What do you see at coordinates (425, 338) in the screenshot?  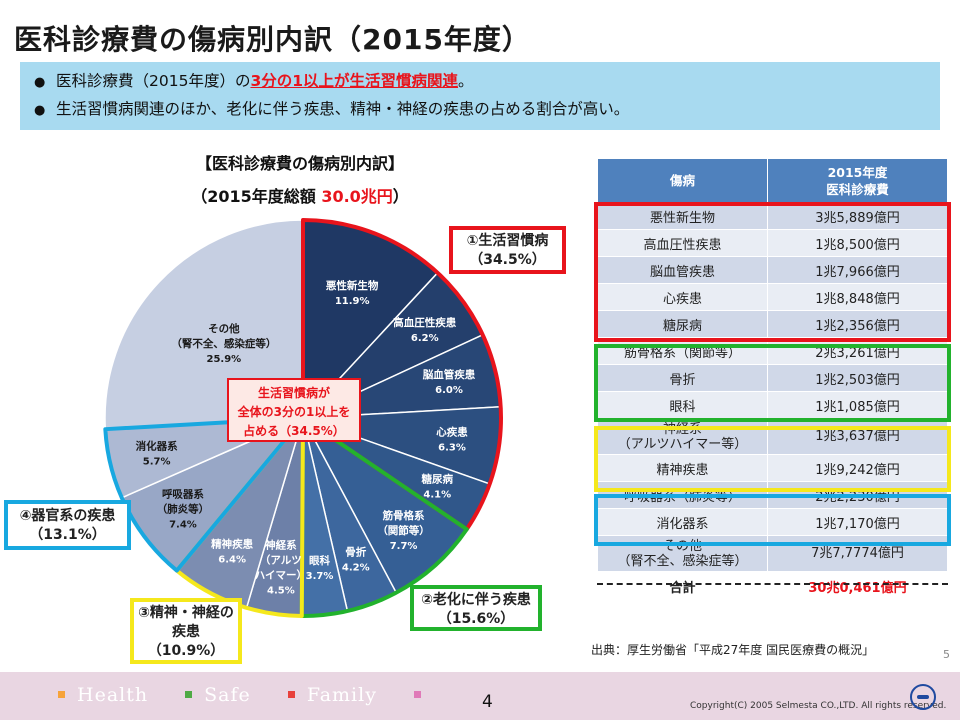 I see `pie-label-高血圧性疾患: 6.2%` at bounding box center [425, 338].